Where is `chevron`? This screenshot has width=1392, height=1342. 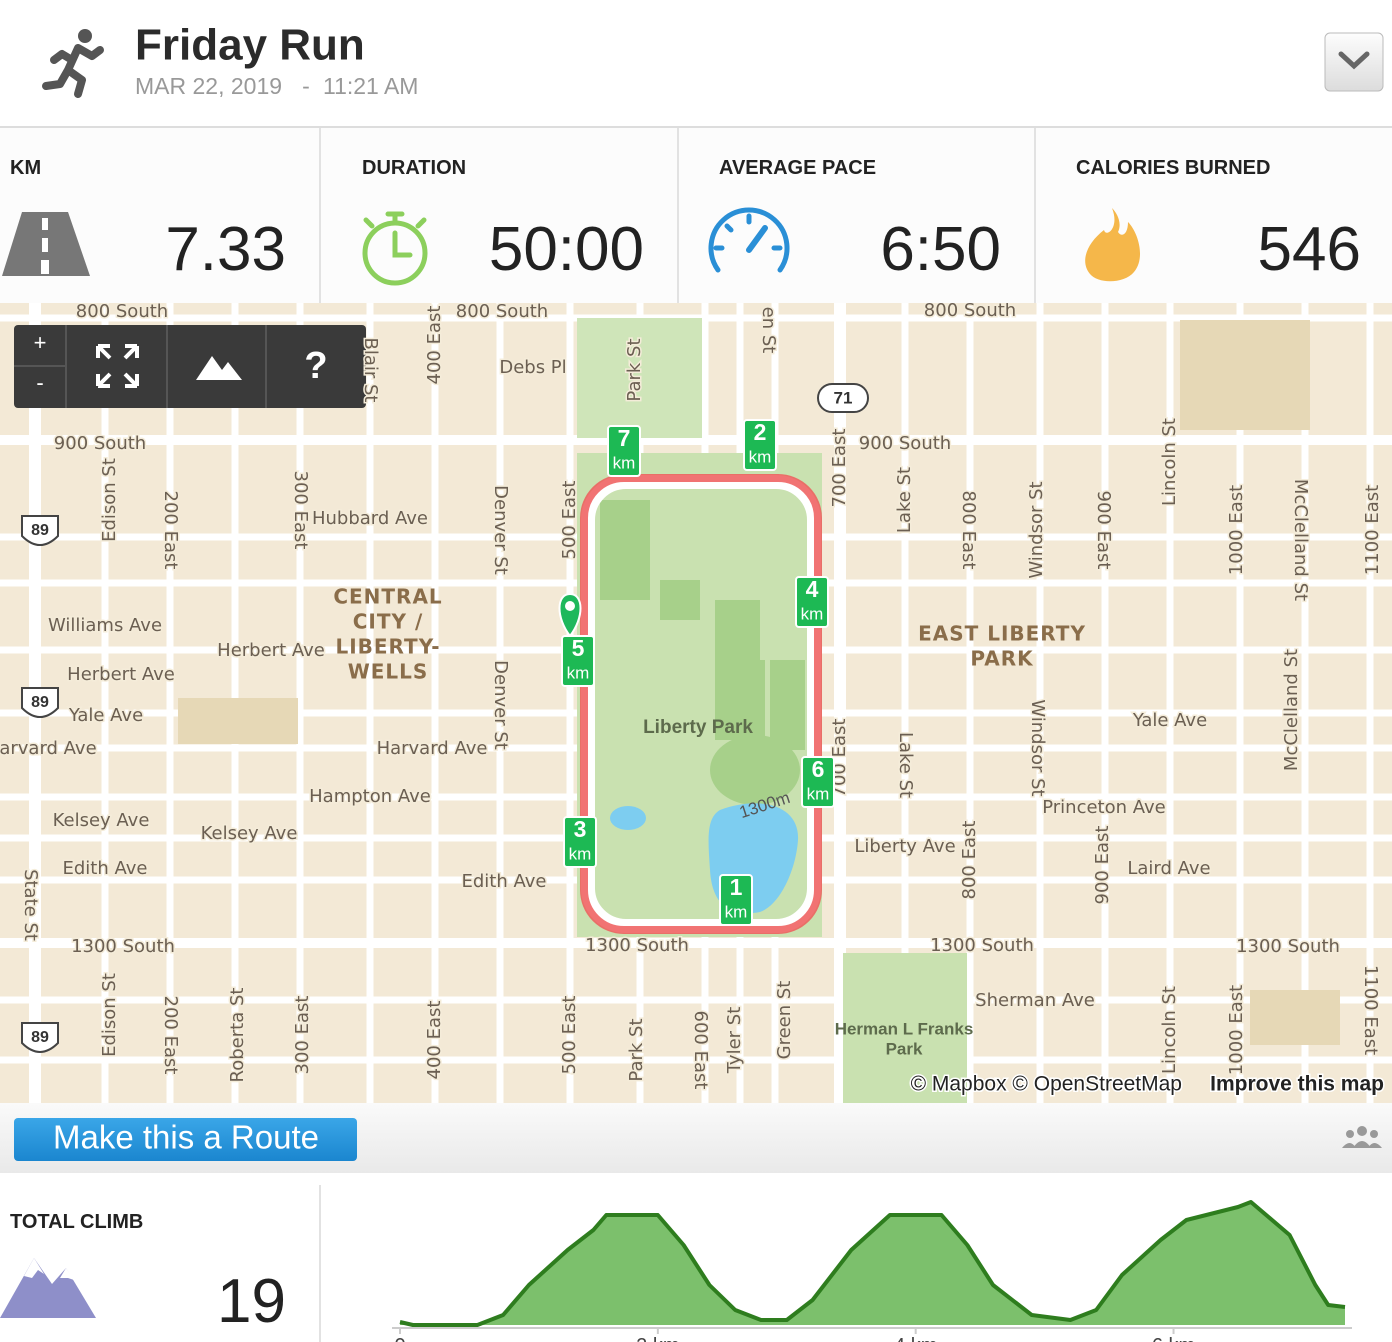
chevron is located at coordinates (1354, 60).